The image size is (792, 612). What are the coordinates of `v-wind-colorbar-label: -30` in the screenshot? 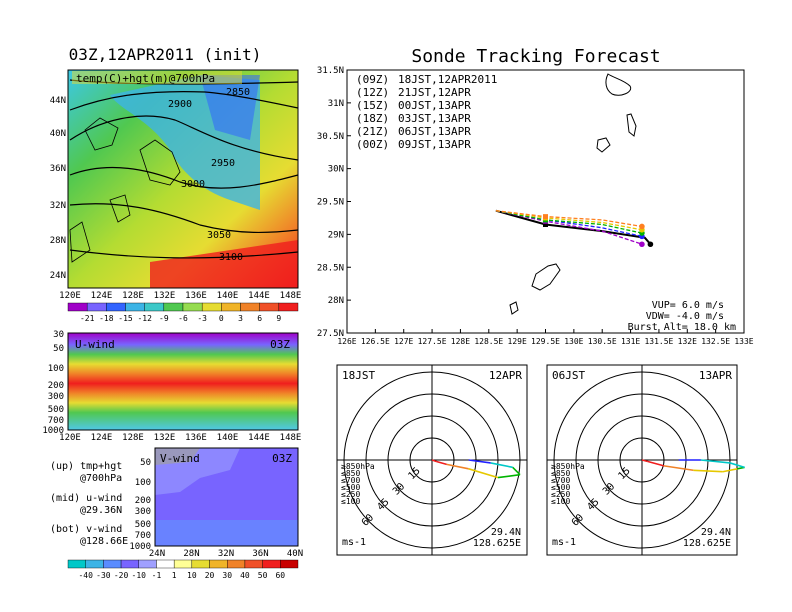 It's located at (103, 575).